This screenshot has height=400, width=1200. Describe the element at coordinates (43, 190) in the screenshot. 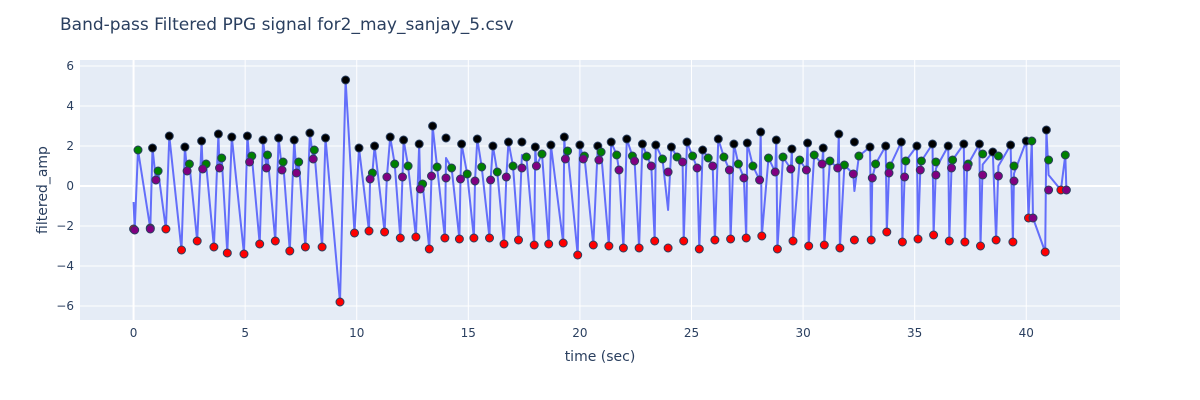

I see `y-axis-title: filtered_amp` at that location.